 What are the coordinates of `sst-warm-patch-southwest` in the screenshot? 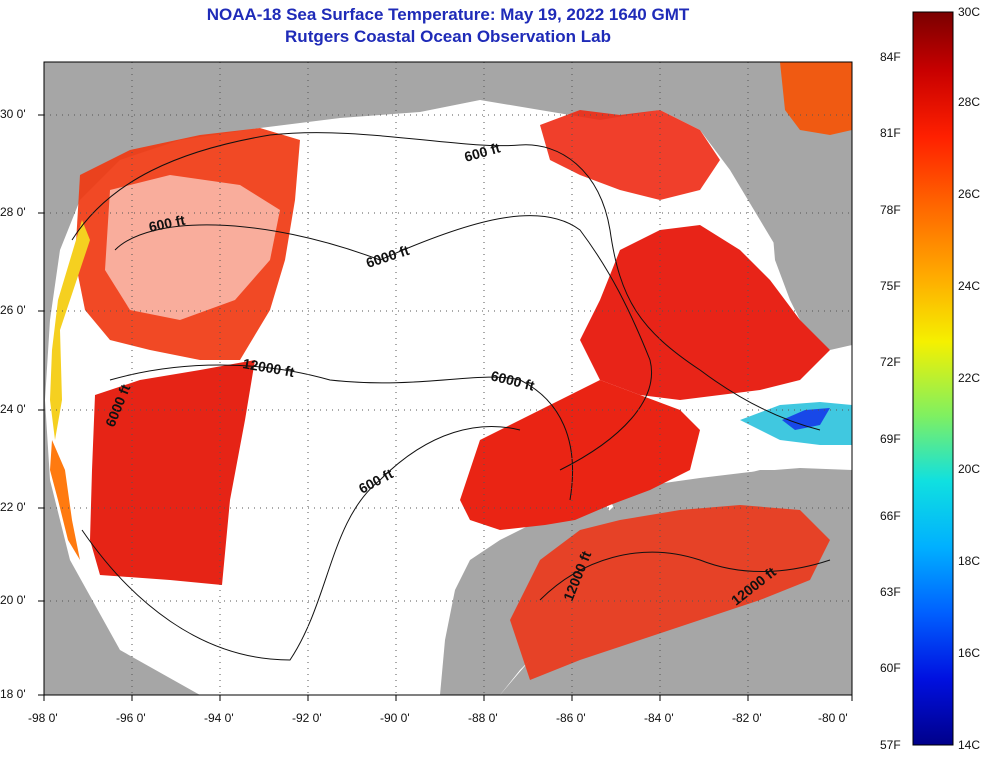 It's located at (172, 472).